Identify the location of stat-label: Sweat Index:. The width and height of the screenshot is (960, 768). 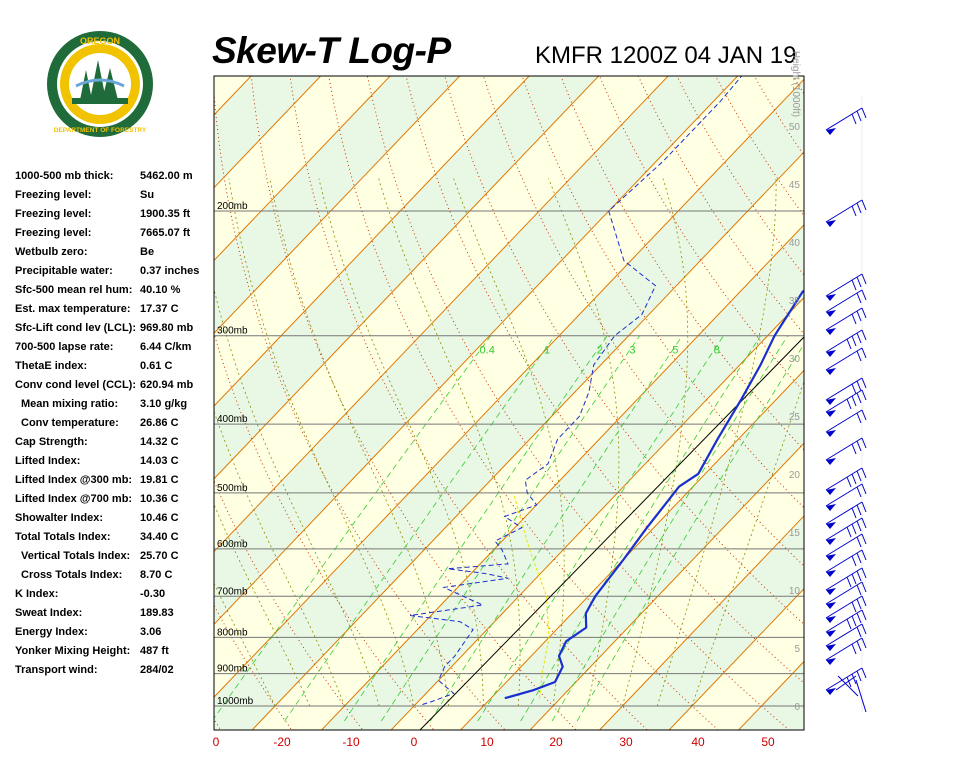
(49, 613).